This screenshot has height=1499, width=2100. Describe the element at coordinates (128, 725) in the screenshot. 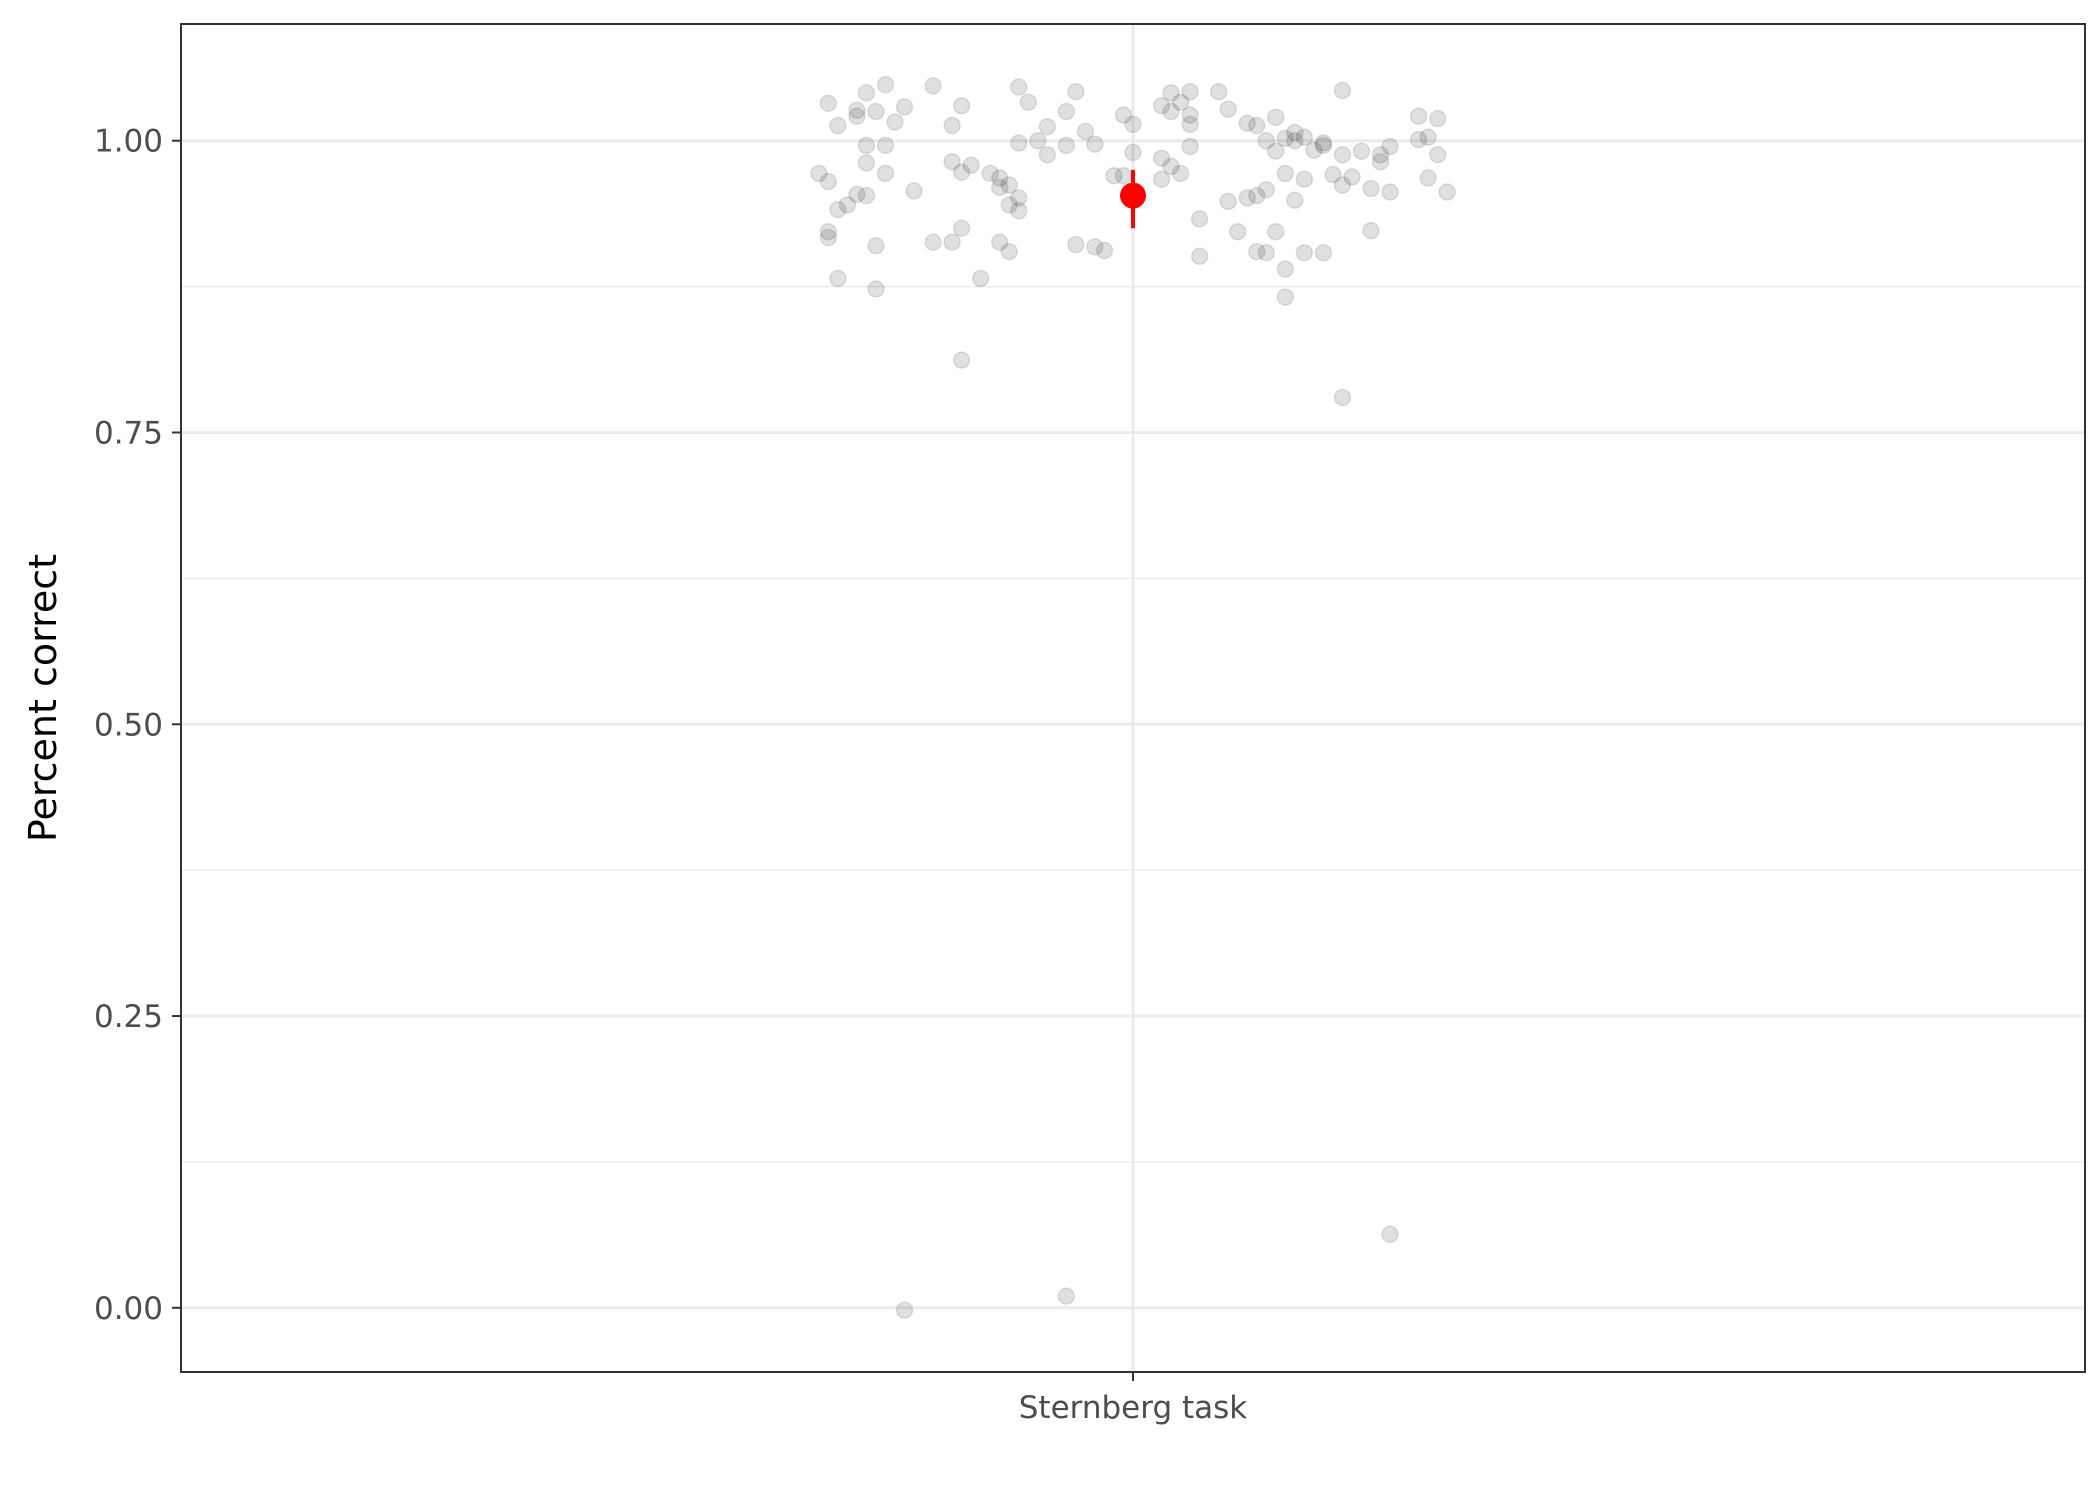

I see `y-tick-label: 0.50` at that location.